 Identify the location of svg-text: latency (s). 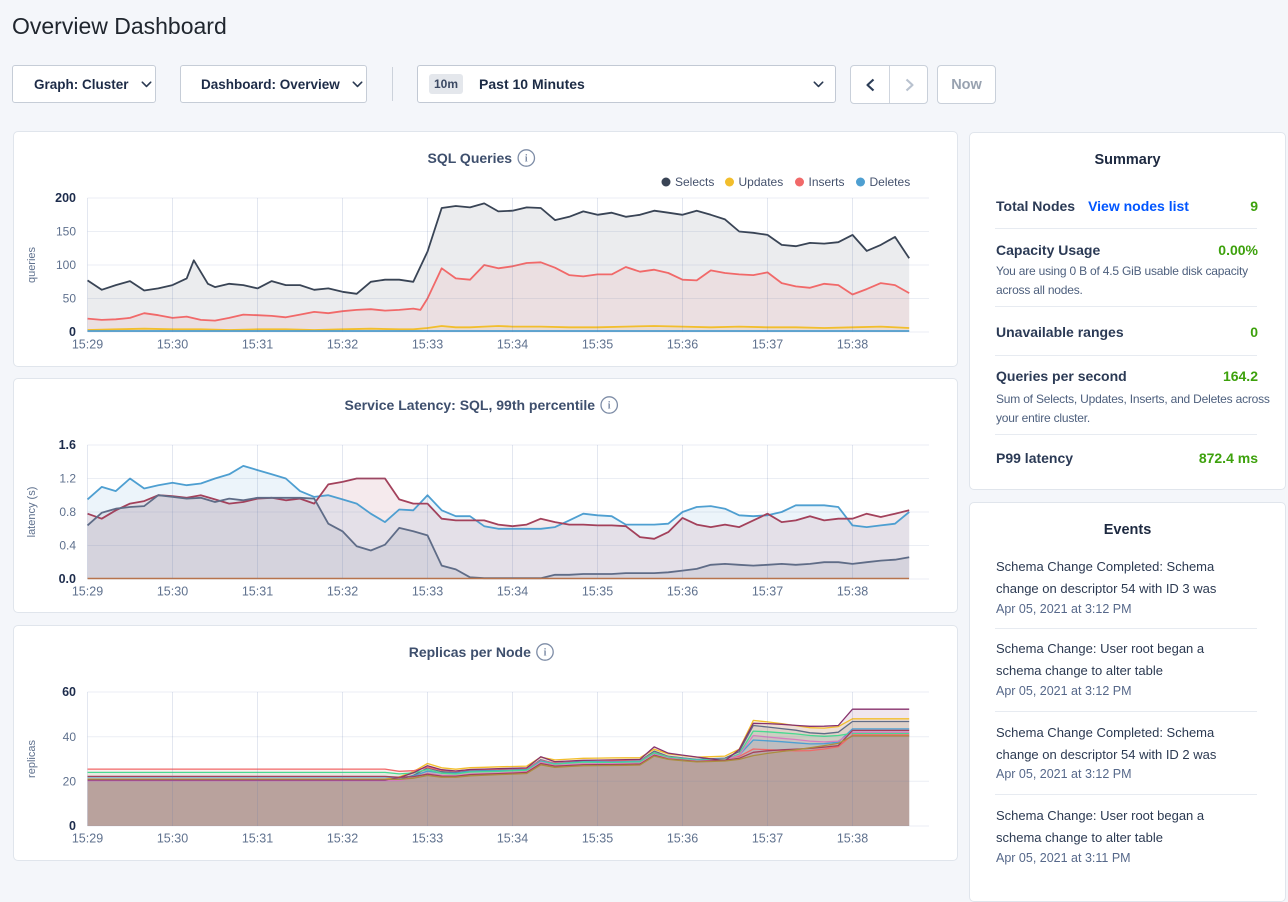
(32, 512).